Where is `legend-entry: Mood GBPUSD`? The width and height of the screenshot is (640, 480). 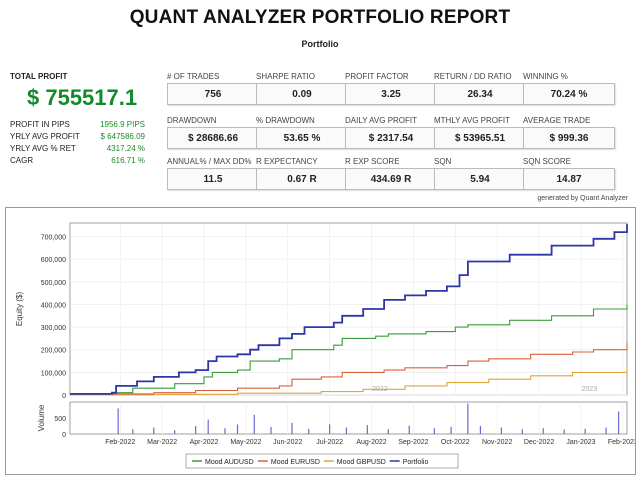
legend-entry: Mood GBPUSD is located at coordinates (361, 462).